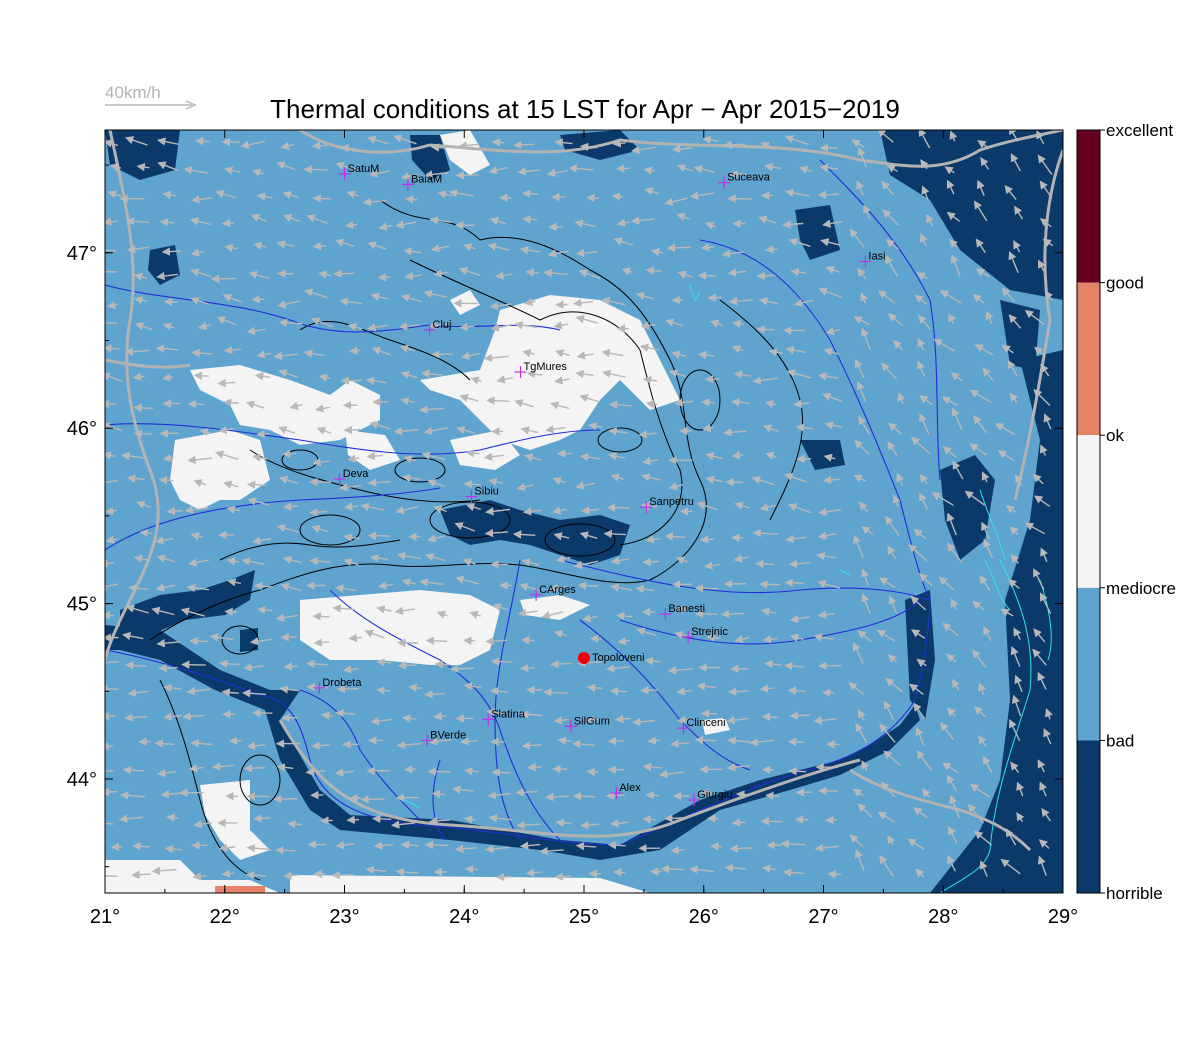 The image size is (1200, 1050). What do you see at coordinates (671, 502) in the screenshot?
I see `city-label: Sanpetru` at bounding box center [671, 502].